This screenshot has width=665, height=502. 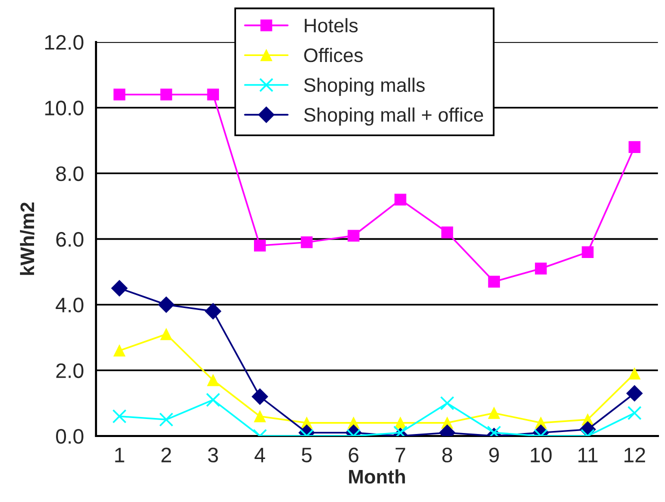 I want to click on x-tick-label: 9, so click(x=494, y=455).